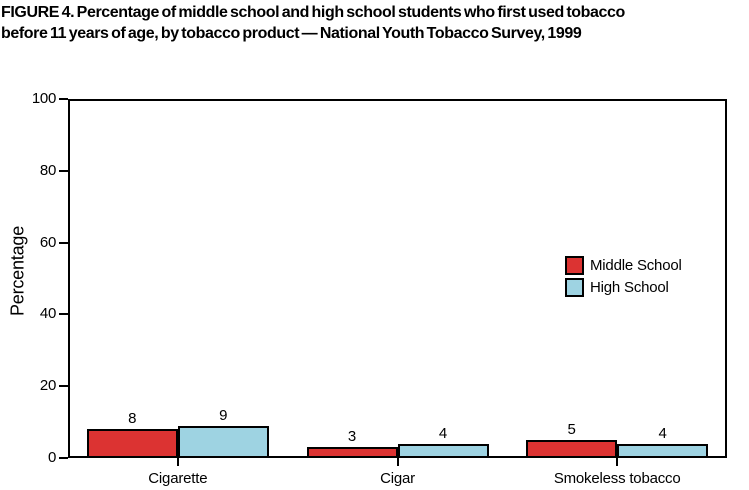 This screenshot has width=749, height=490. I want to click on y-axis-tick-label: 80, so click(47, 170).